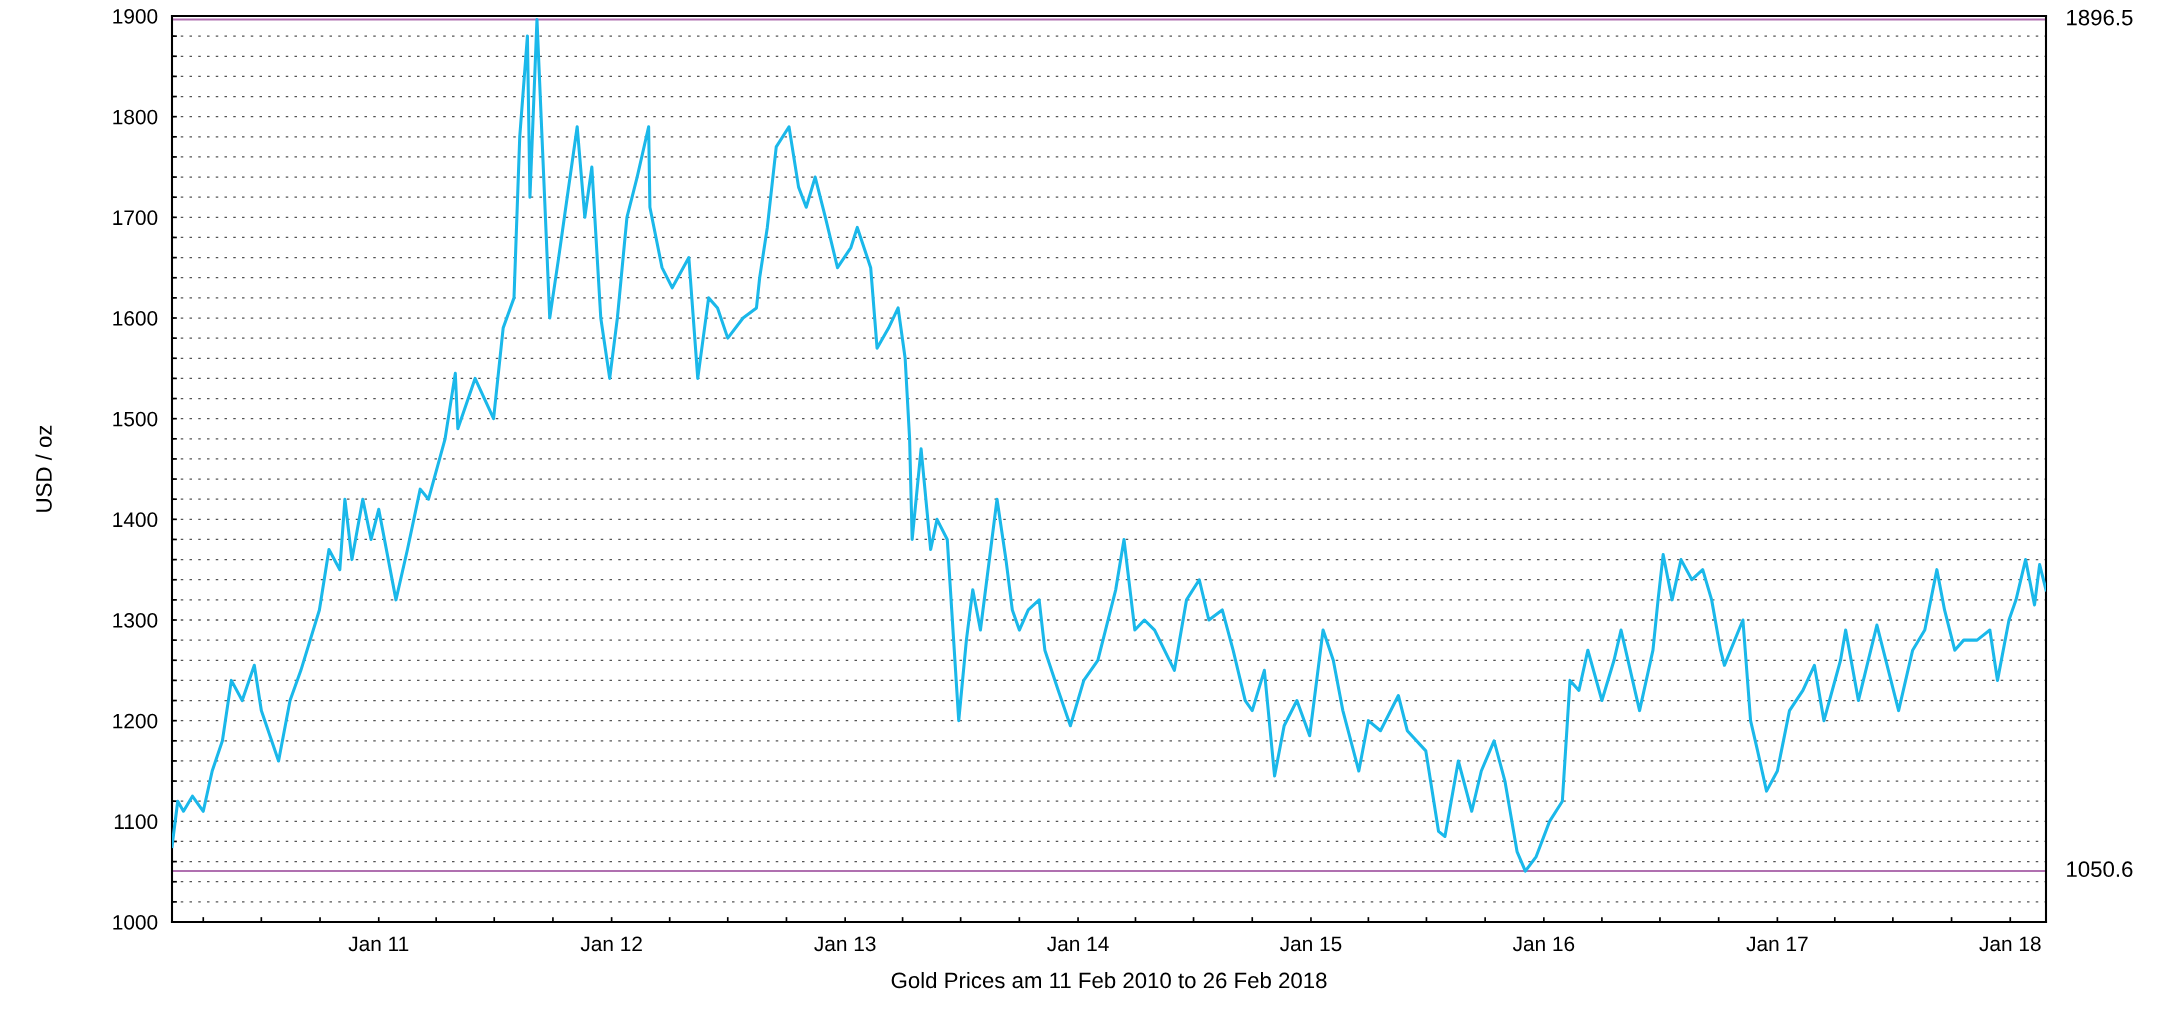  What do you see at coordinates (611, 944) in the screenshot?
I see `x-tick-label: Jan 12` at bounding box center [611, 944].